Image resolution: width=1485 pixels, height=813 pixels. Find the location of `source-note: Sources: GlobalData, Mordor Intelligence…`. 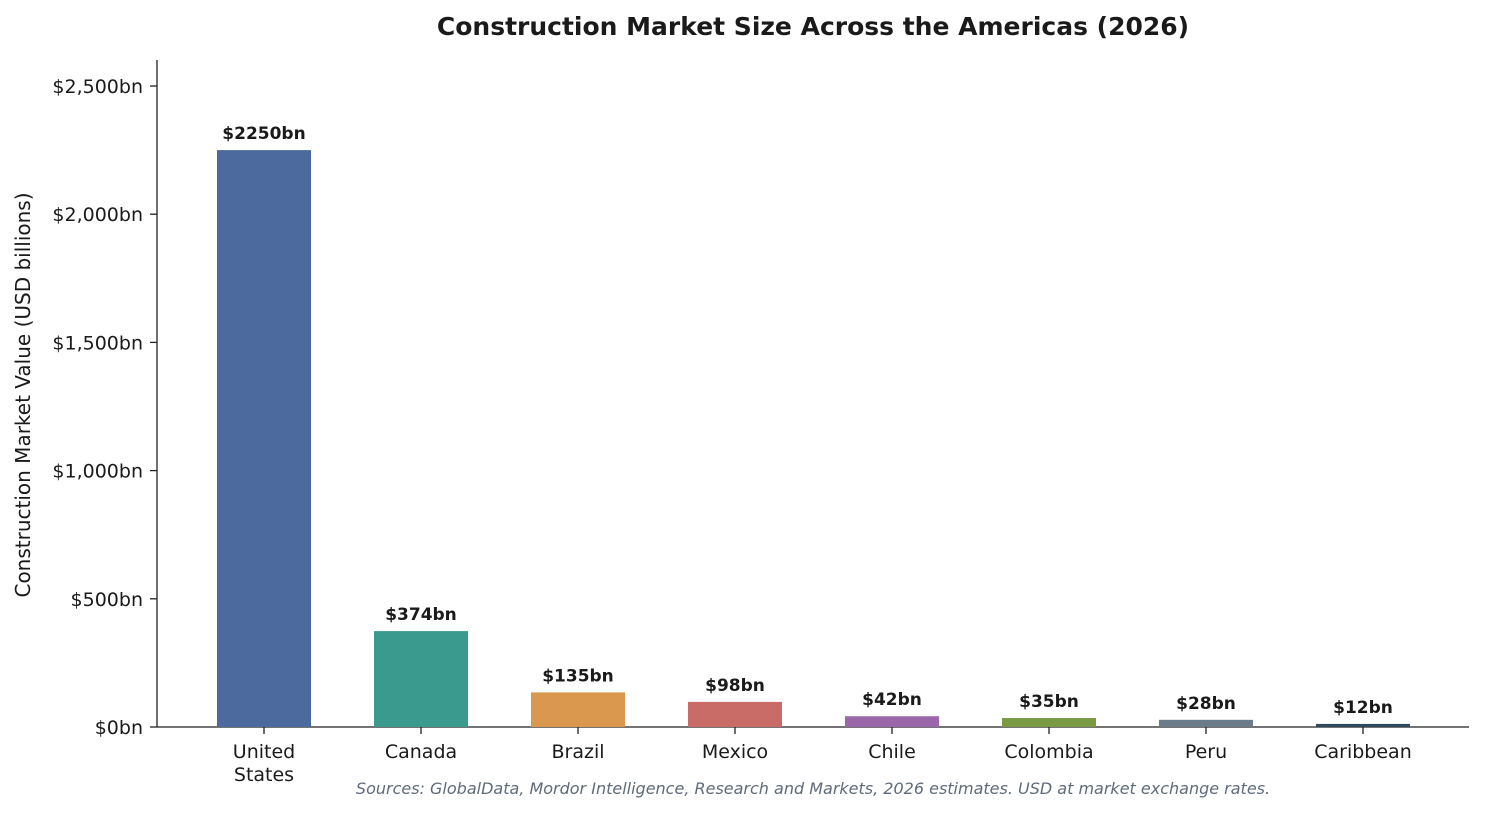

source-note: Sources: GlobalData, Mordor Intelligence… is located at coordinates (813, 788).